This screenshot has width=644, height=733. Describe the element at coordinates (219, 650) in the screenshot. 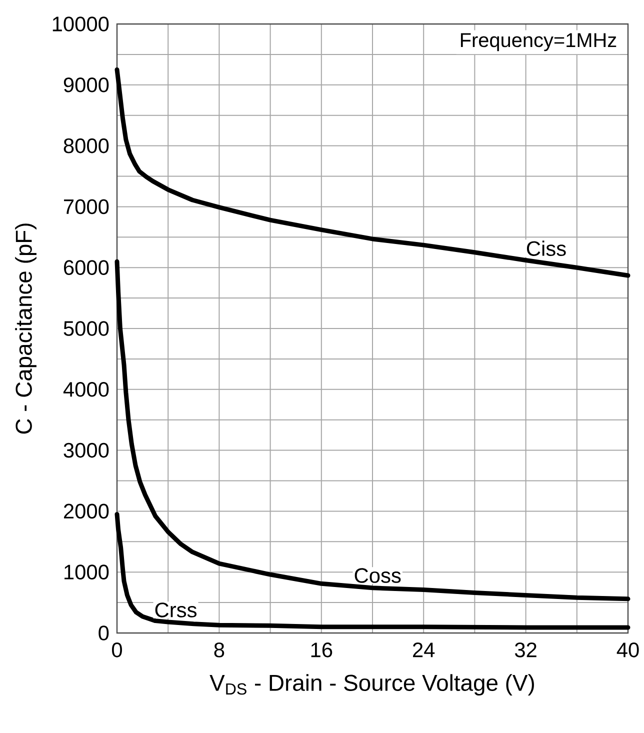

I see `x-tick-label: 8` at that location.